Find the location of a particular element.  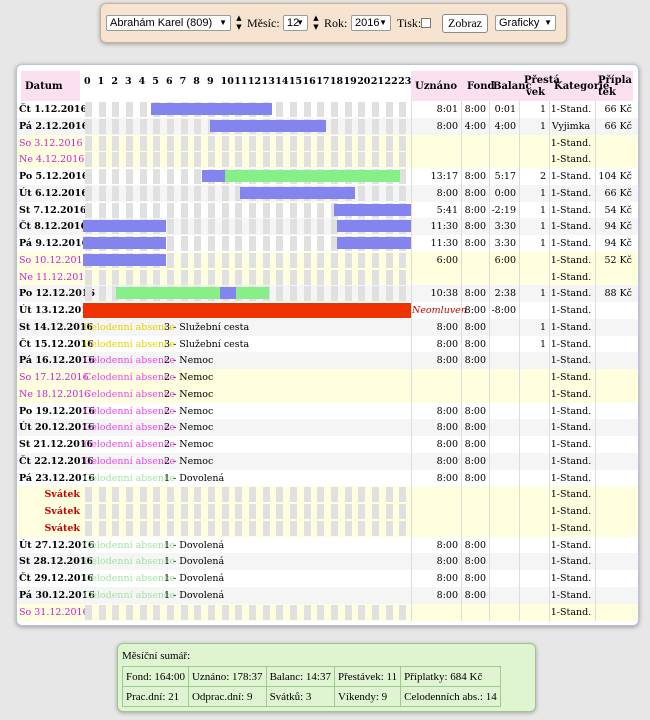

view-mode-select: Graficky ▼ is located at coordinates (525, 23).